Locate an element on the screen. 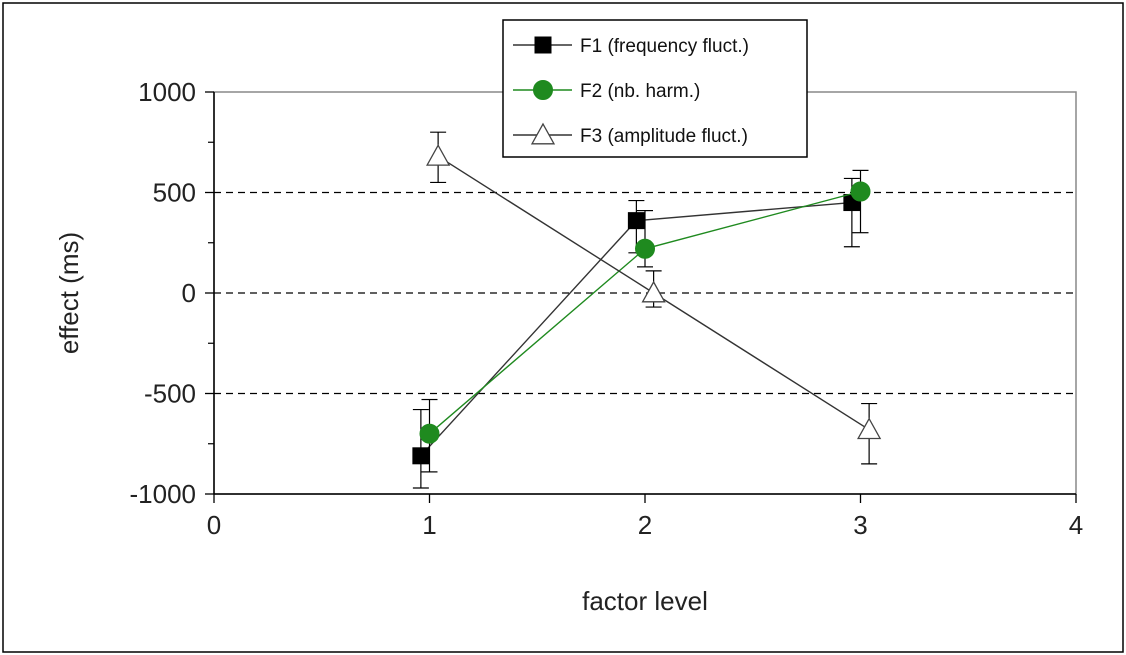  x-tick-label-2: 2 is located at coordinates (645, 525).